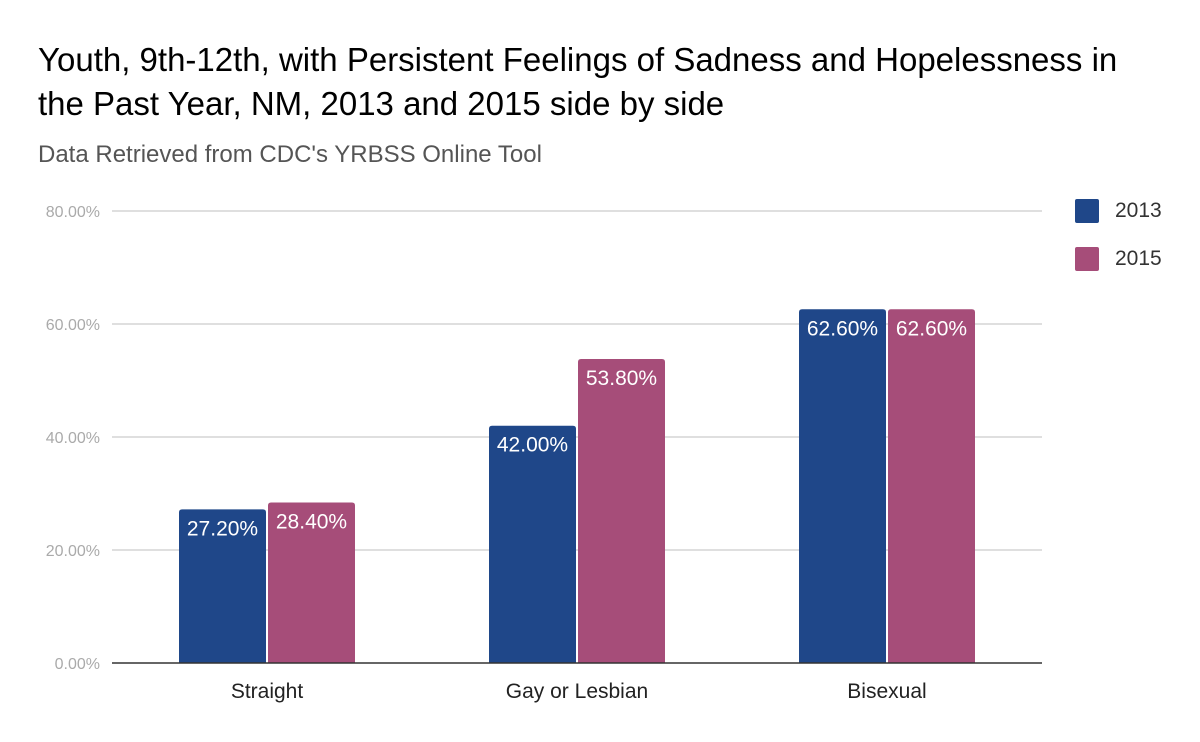 The image size is (1200, 742). I want to click on legend-item-series-1: 2015, so click(1118, 259).